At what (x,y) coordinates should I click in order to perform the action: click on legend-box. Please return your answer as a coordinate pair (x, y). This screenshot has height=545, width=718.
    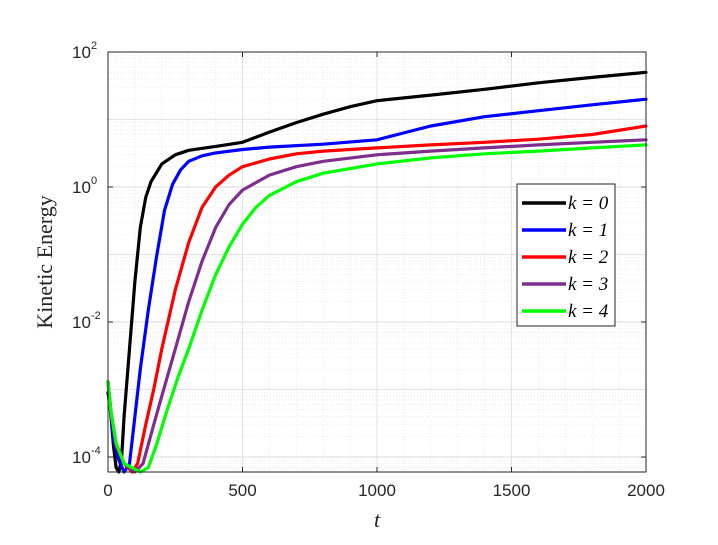
    Looking at the image, I should click on (566, 255).